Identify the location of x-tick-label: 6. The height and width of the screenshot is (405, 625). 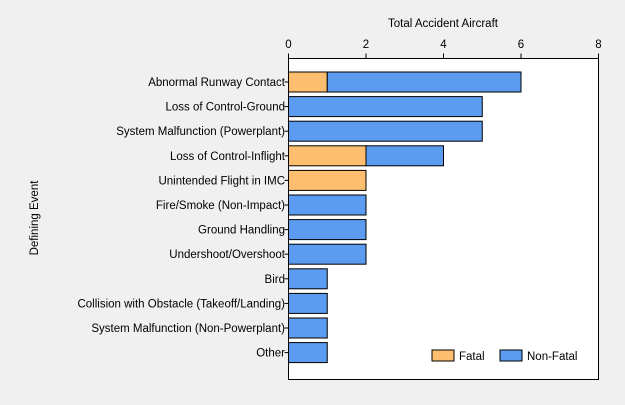
(521, 45).